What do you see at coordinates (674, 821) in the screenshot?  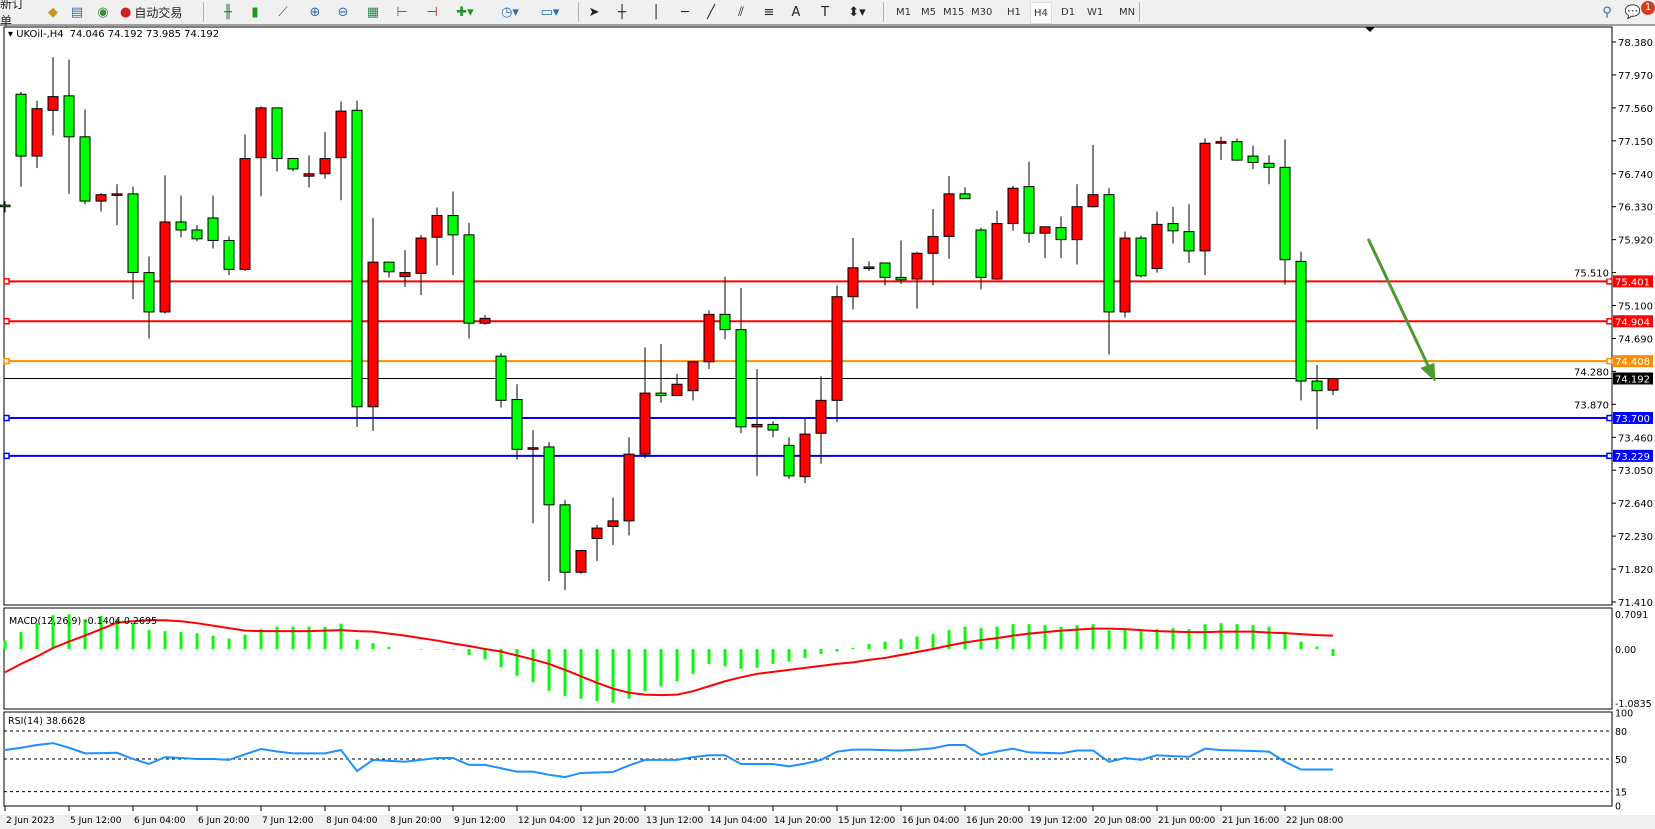 I see `time-tick-label: 13 Jun 12:00` at bounding box center [674, 821].